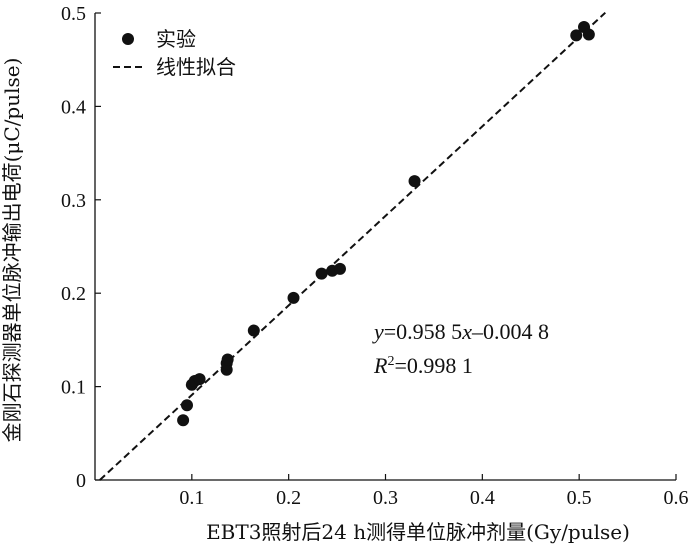 The image size is (700, 552). I want to click on r-squared: R2=0.998 1, so click(423, 365).